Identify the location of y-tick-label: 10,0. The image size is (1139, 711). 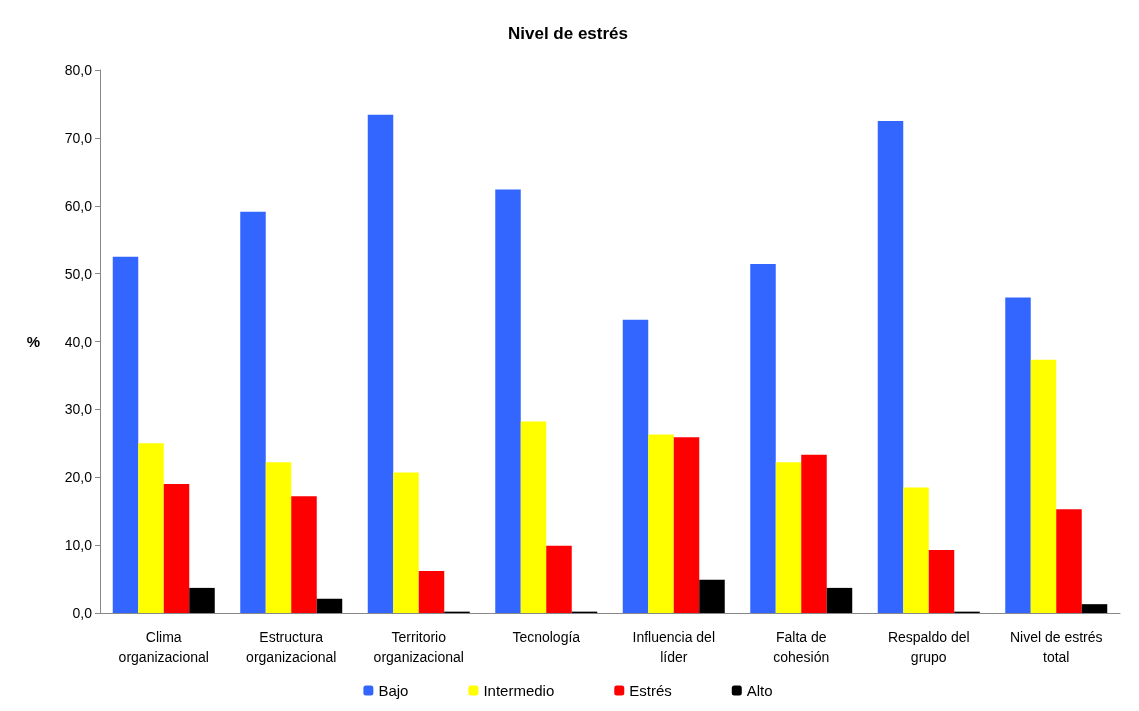
(78, 545).